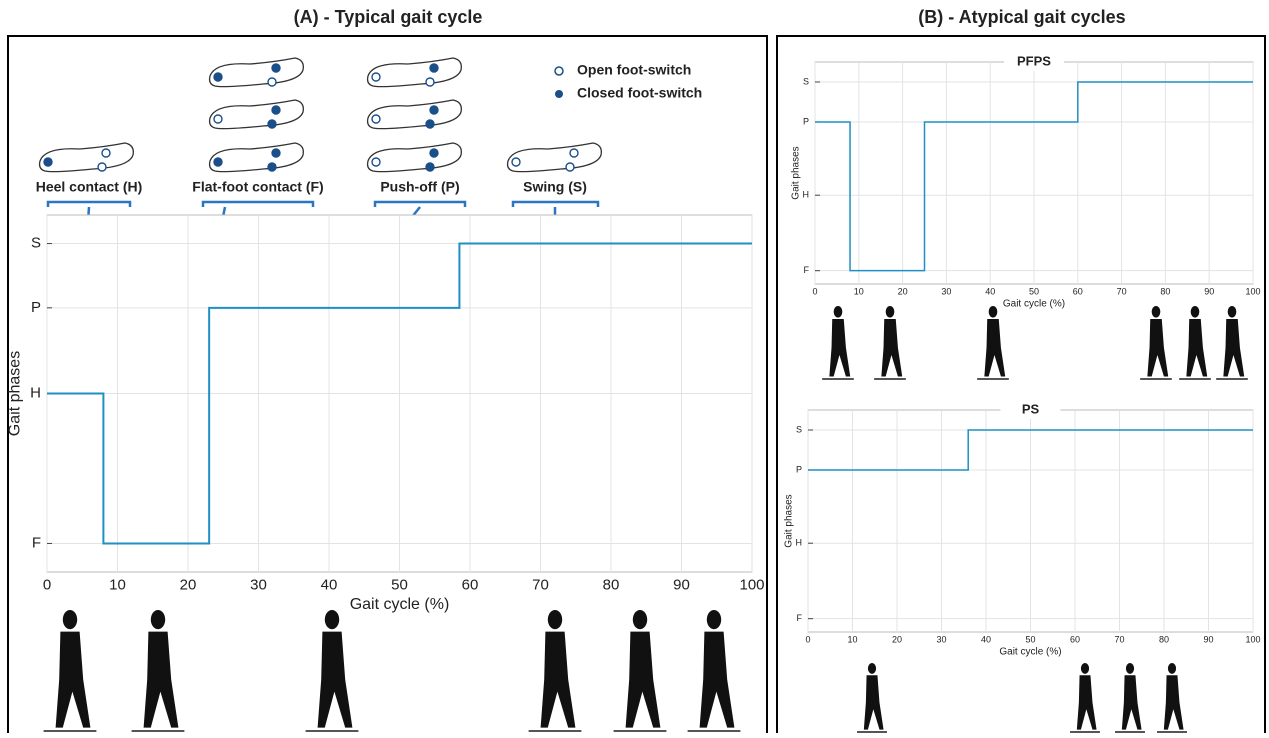 This screenshot has height=738, width=1269. I want to click on annotation: Push-off (P), so click(419, 187).